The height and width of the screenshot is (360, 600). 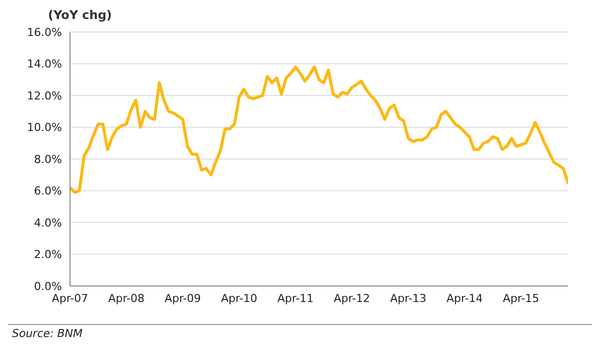 I want to click on y-tick-label: 0.0%, so click(x=48, y=286).